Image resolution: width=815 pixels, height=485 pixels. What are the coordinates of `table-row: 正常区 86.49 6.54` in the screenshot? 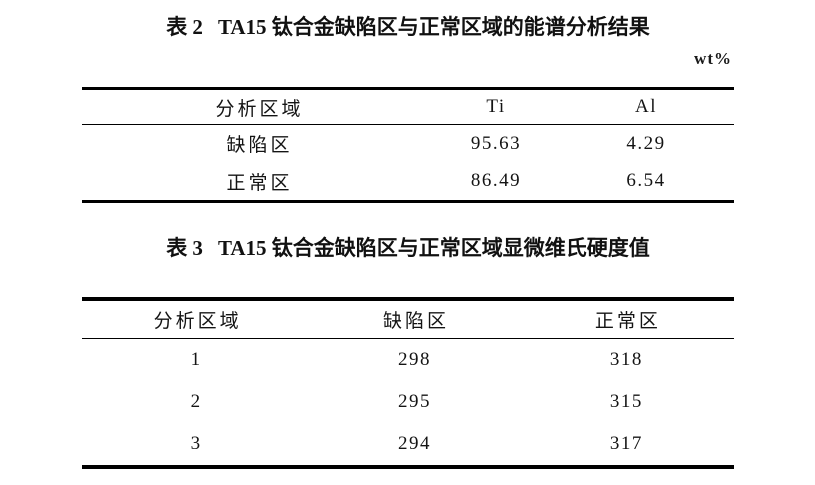 It's located at (408, 182).